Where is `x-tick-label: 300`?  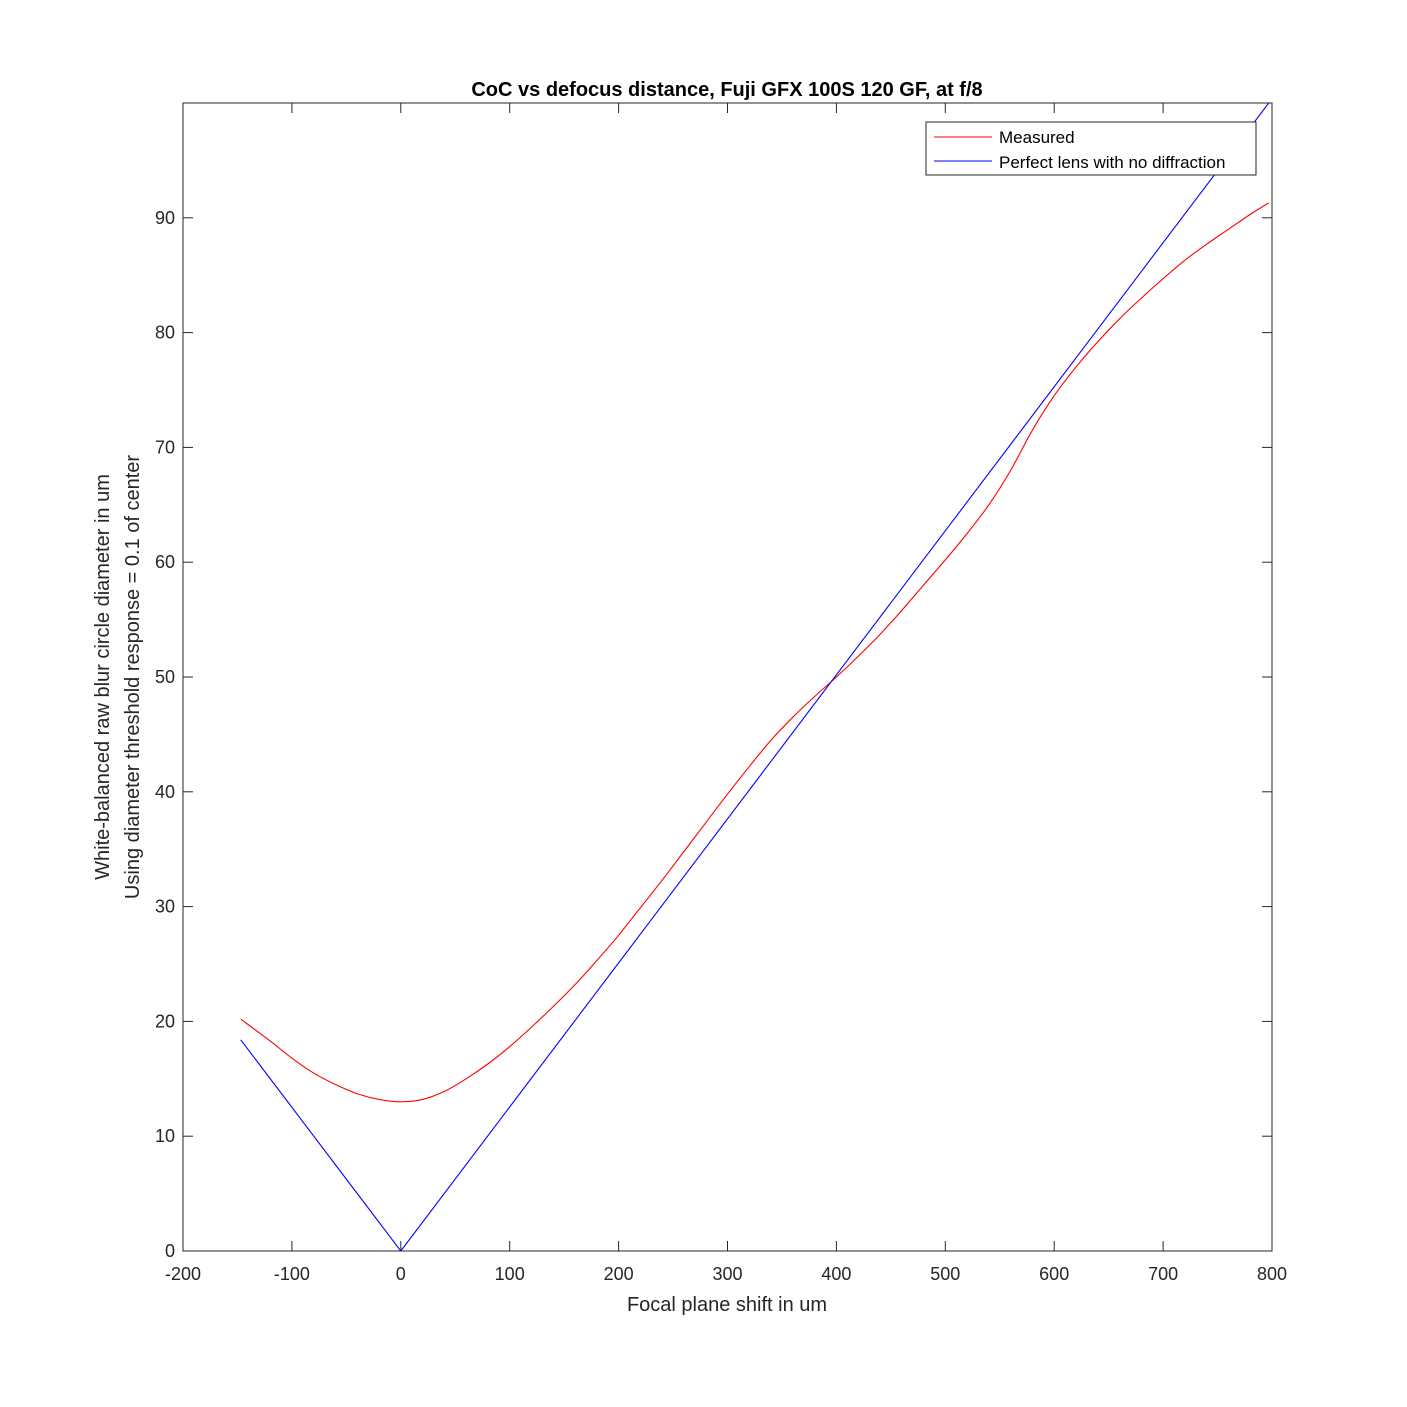 x-tick-label: 300 is located at coordinates (727, 1274).